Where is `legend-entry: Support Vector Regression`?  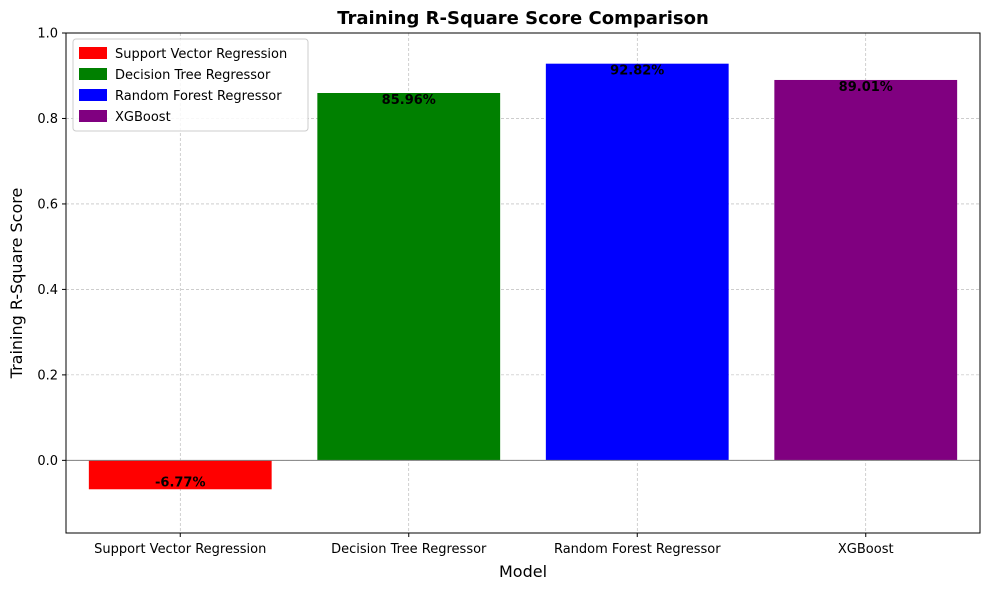
legend-entry: Support Vector Regression is located at coordinates (201, 54).